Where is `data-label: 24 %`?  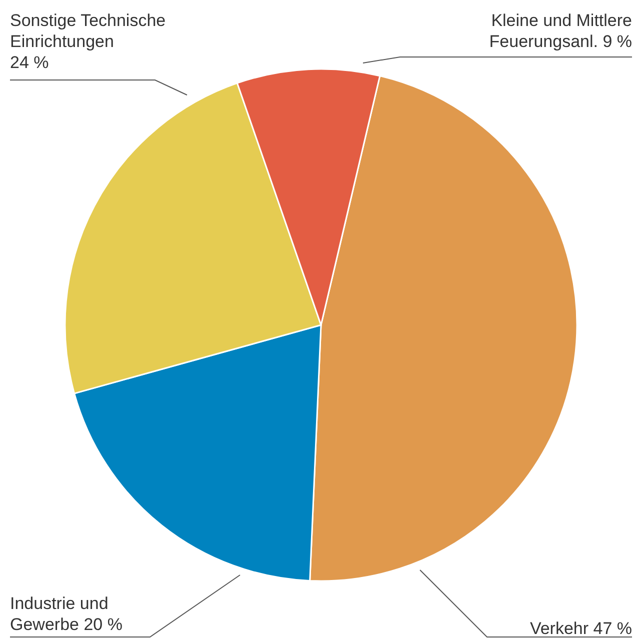 data-label: 24 % is located at coordinates (29, 62).